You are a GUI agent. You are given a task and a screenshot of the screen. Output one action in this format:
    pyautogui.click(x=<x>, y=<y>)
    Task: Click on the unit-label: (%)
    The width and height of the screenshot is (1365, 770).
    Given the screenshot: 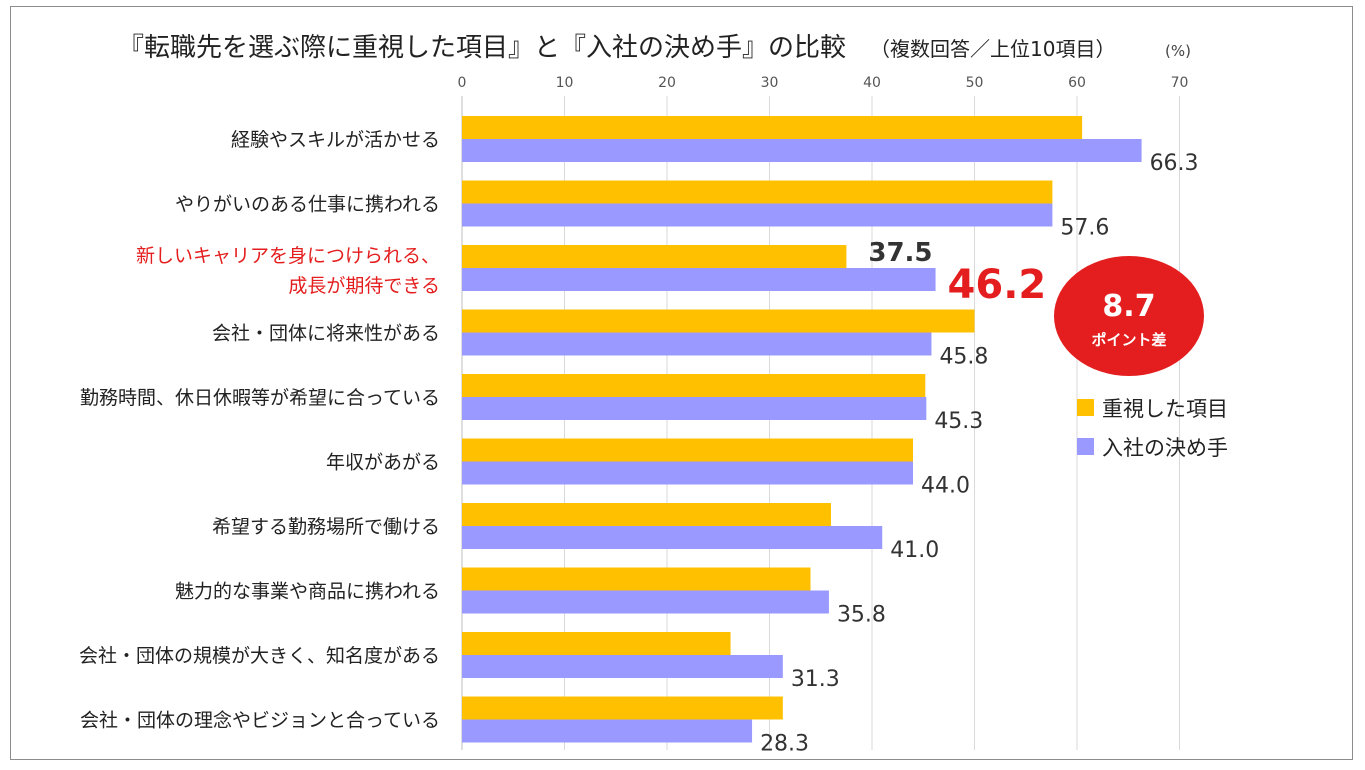 What is the action you would take?
    pyautogui.click(x=1178, y=51)
    